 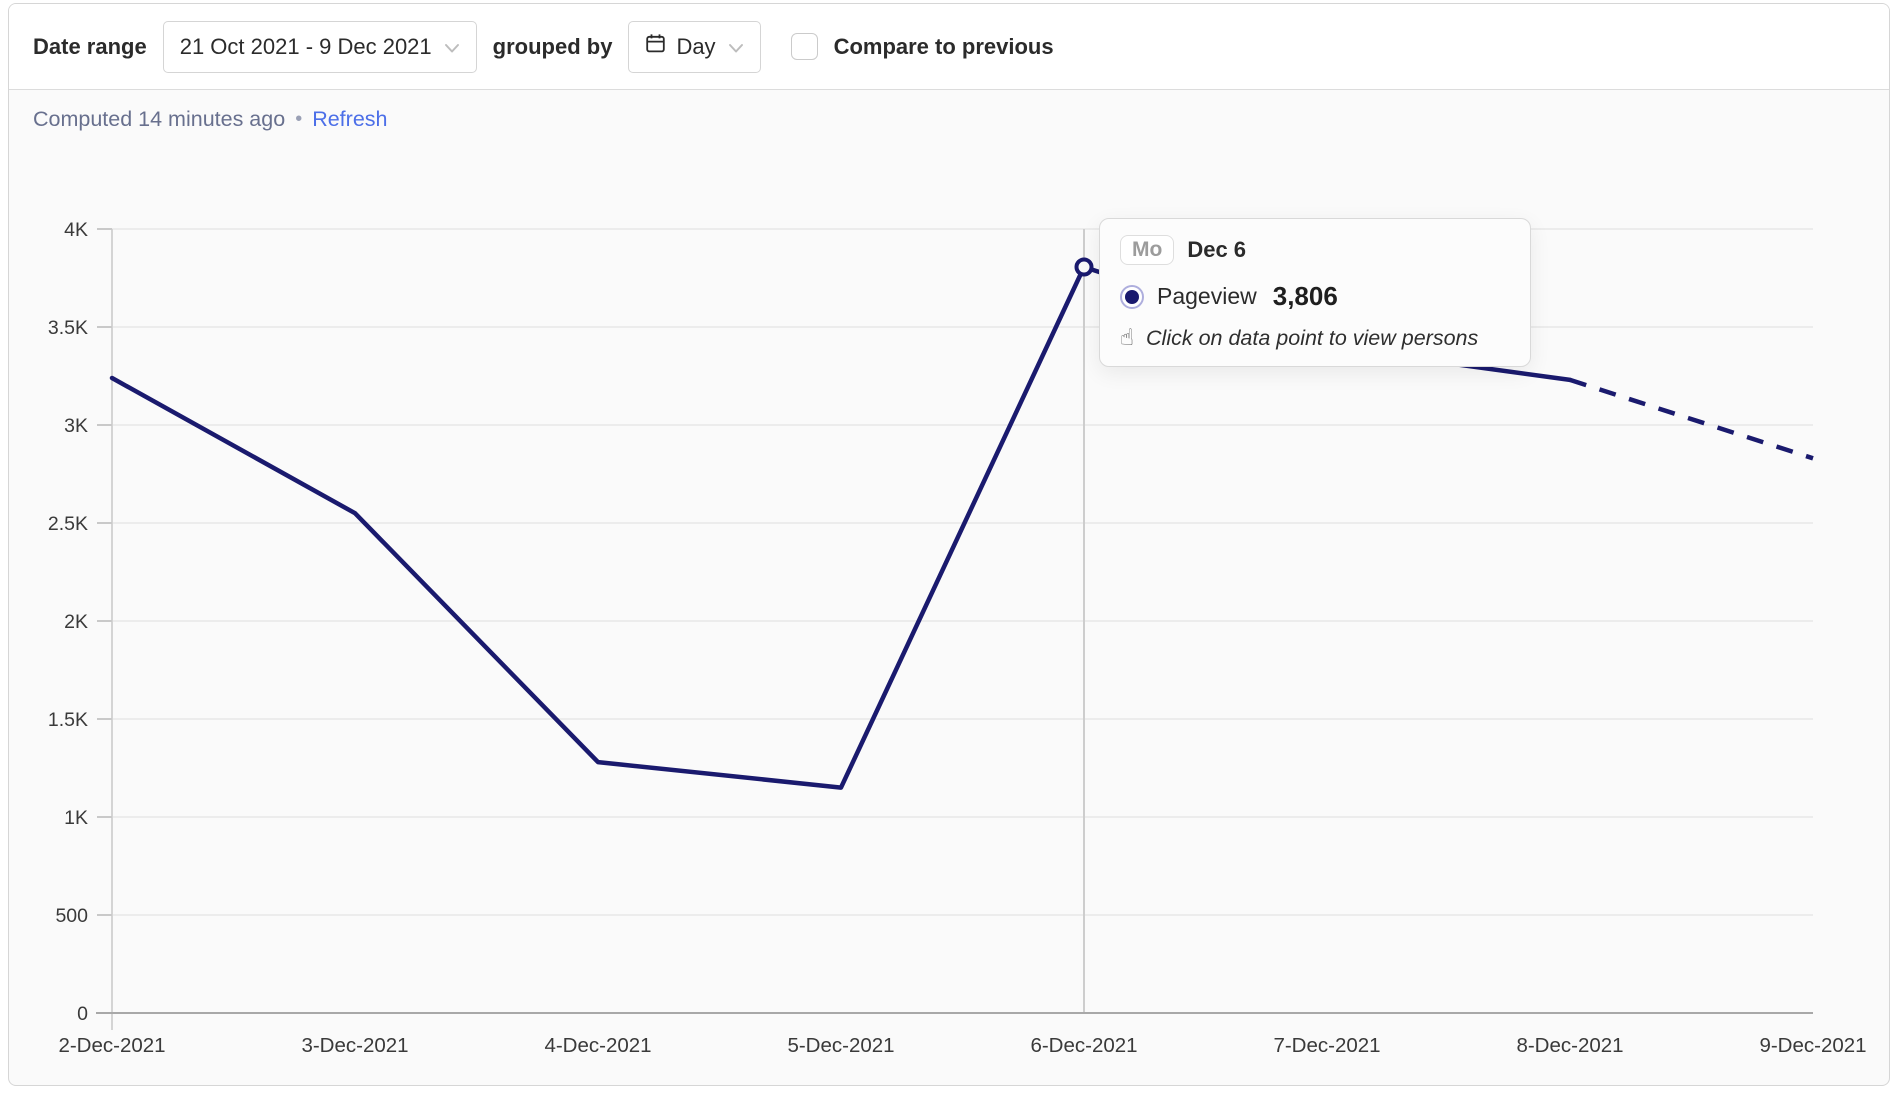 I want to click on computed-timestamp: Computed 14 minutes ago, so click(x=159, y=119).